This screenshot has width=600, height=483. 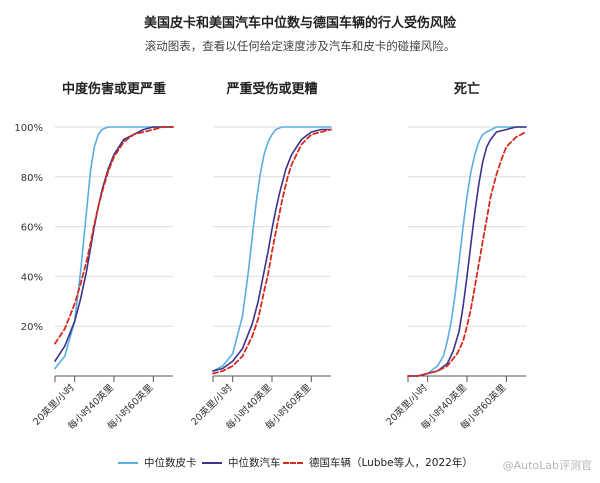 I want to click on y-tick-label-100: 100%, so click(x=28, y=128).